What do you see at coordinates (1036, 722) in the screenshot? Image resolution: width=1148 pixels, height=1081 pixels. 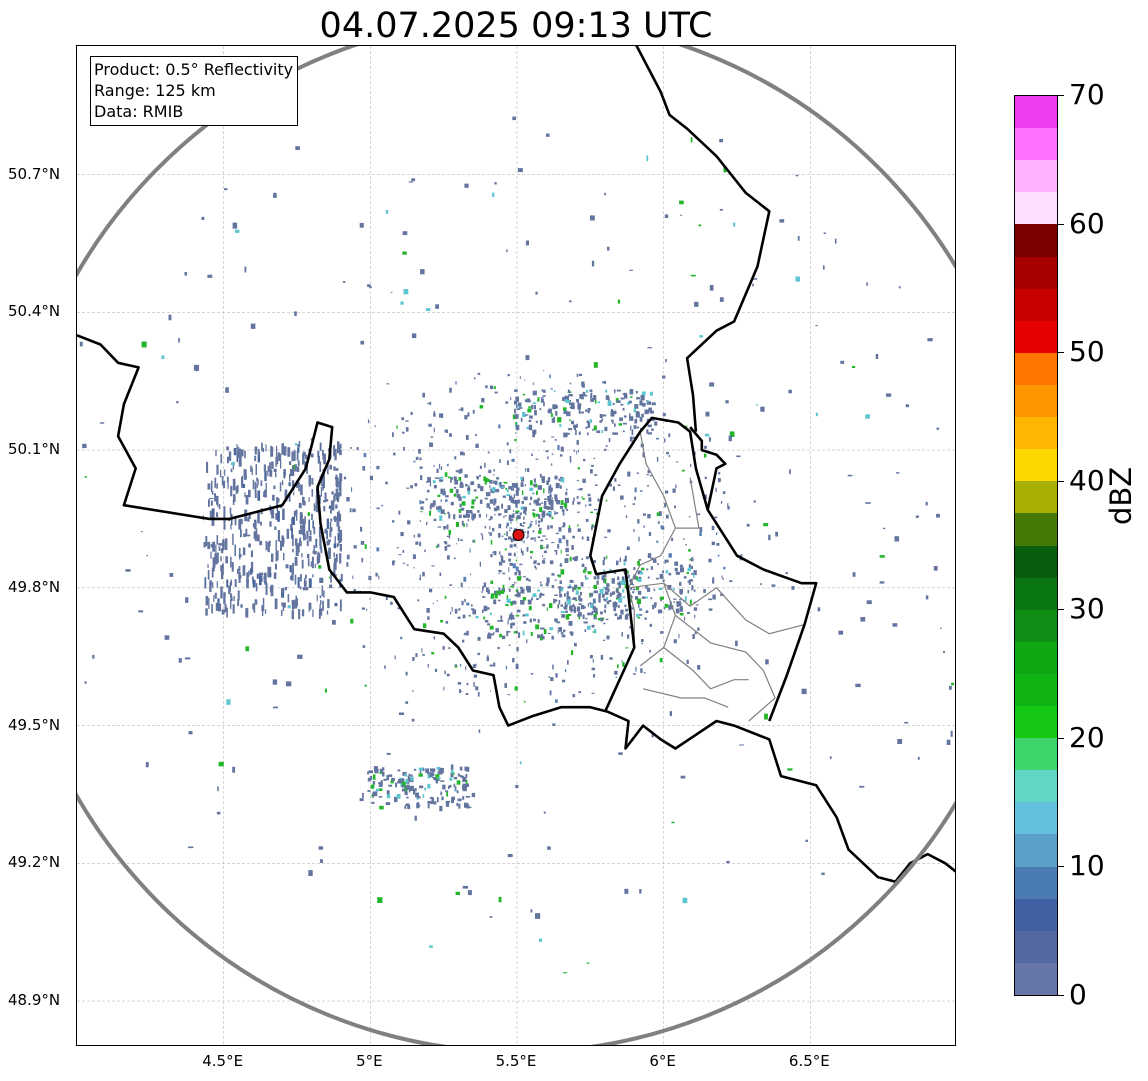 I see `colorbar-segment` at bounding box center [1036, 722].